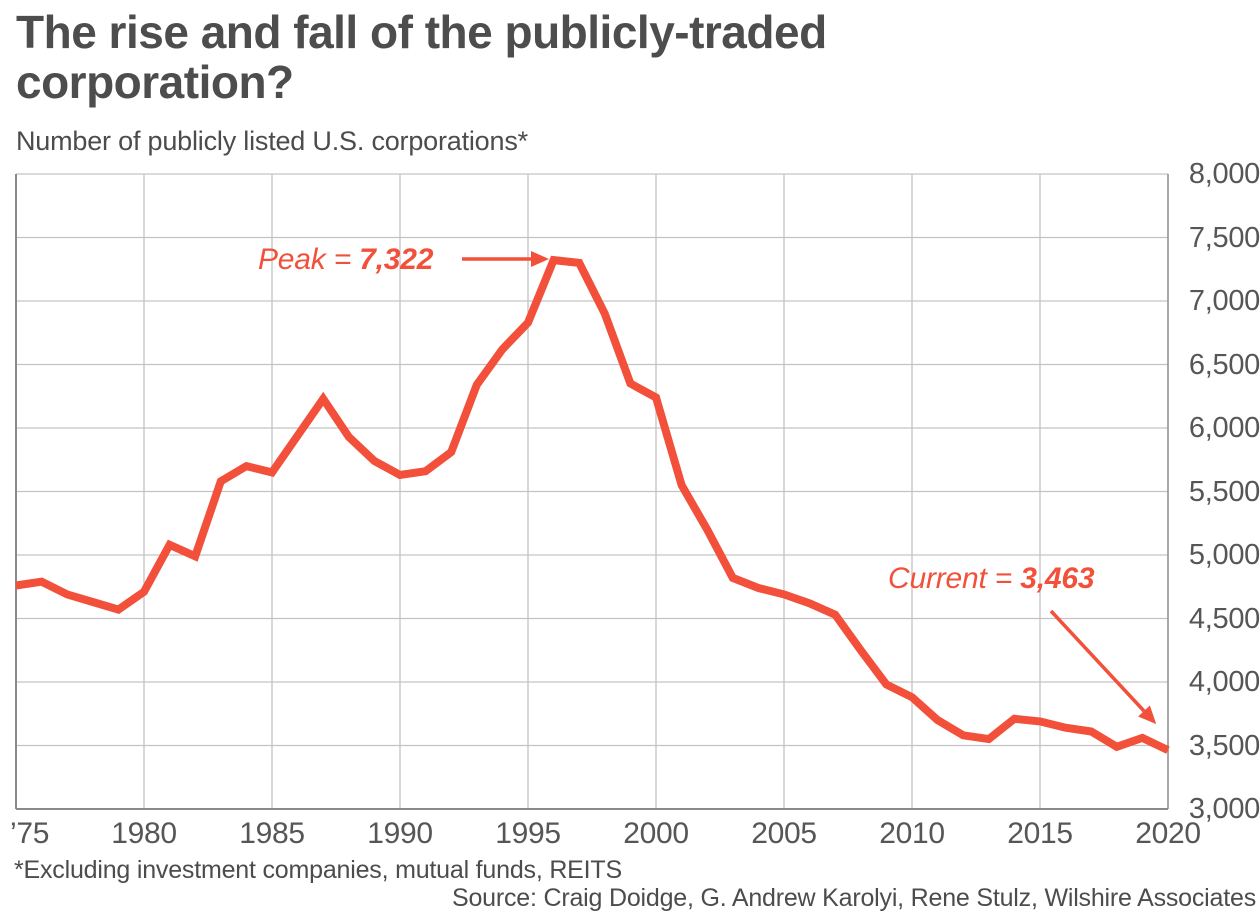  Describe the element at coordinates (912, 833) in the screenshot. I see `x-tick-label: 2010` at that location.